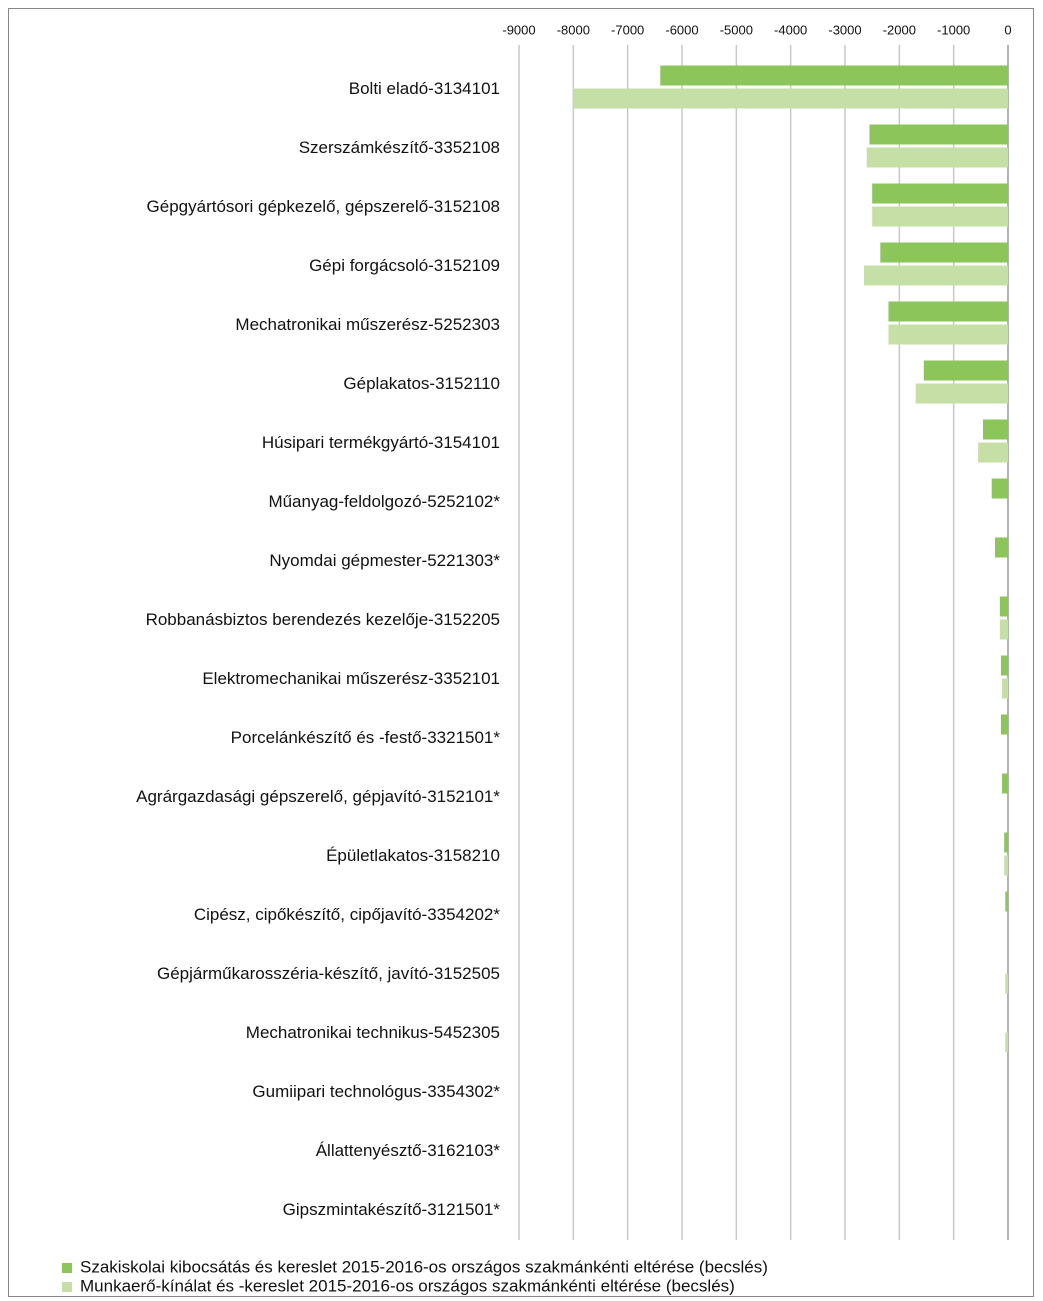 This screenshot has height=1301, width=1043. What do you see at coordinates (681, 29) in the screenshot?
I see `x-tick-label: -6000` at bounding box center [681, 29].